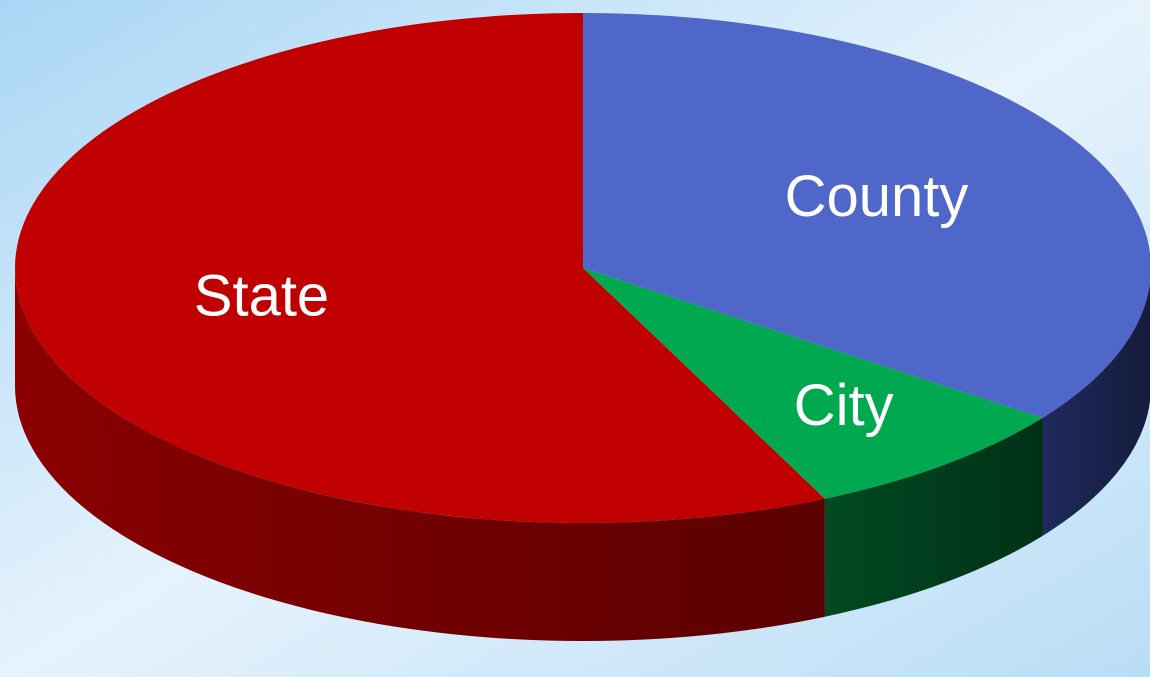  Describe the element at coordinates (877, 196) in the screenshot. I see `slice-label: County` at that location.